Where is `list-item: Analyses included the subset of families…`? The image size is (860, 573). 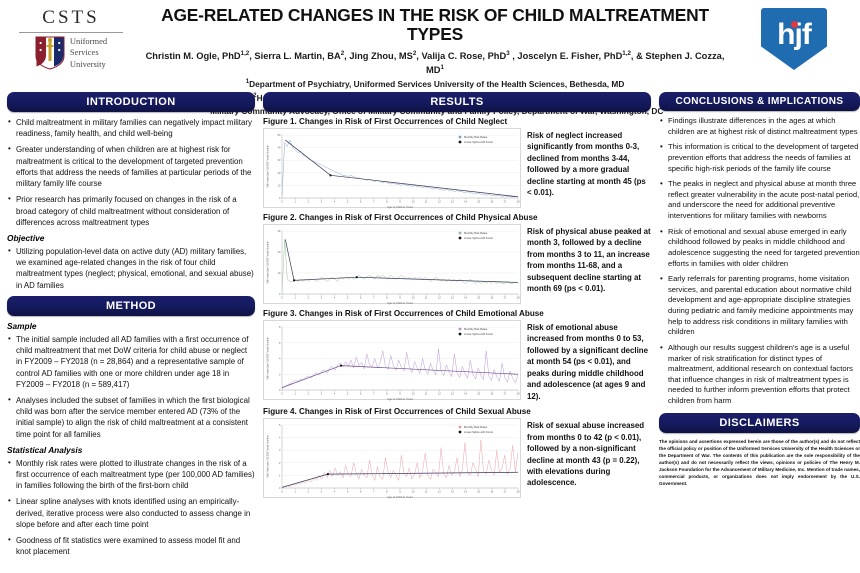 list-item: Analyses included the subset of families… is located at coordinates (131, 417).